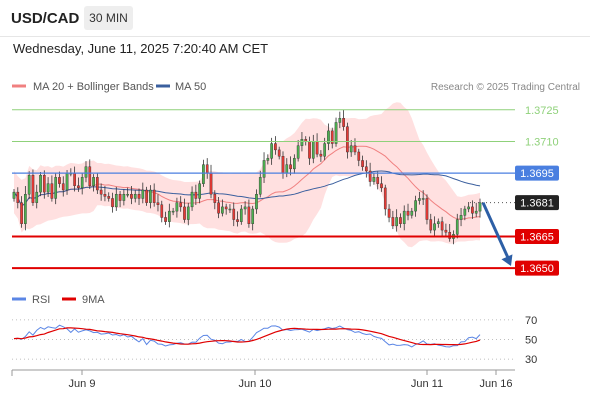 The height and width of the screenshot is (400, 590). What do you see at coordinates (537, 269) in the screenshot?
I see `level-label-support: 1.3650` at bounding box center [537, 269].